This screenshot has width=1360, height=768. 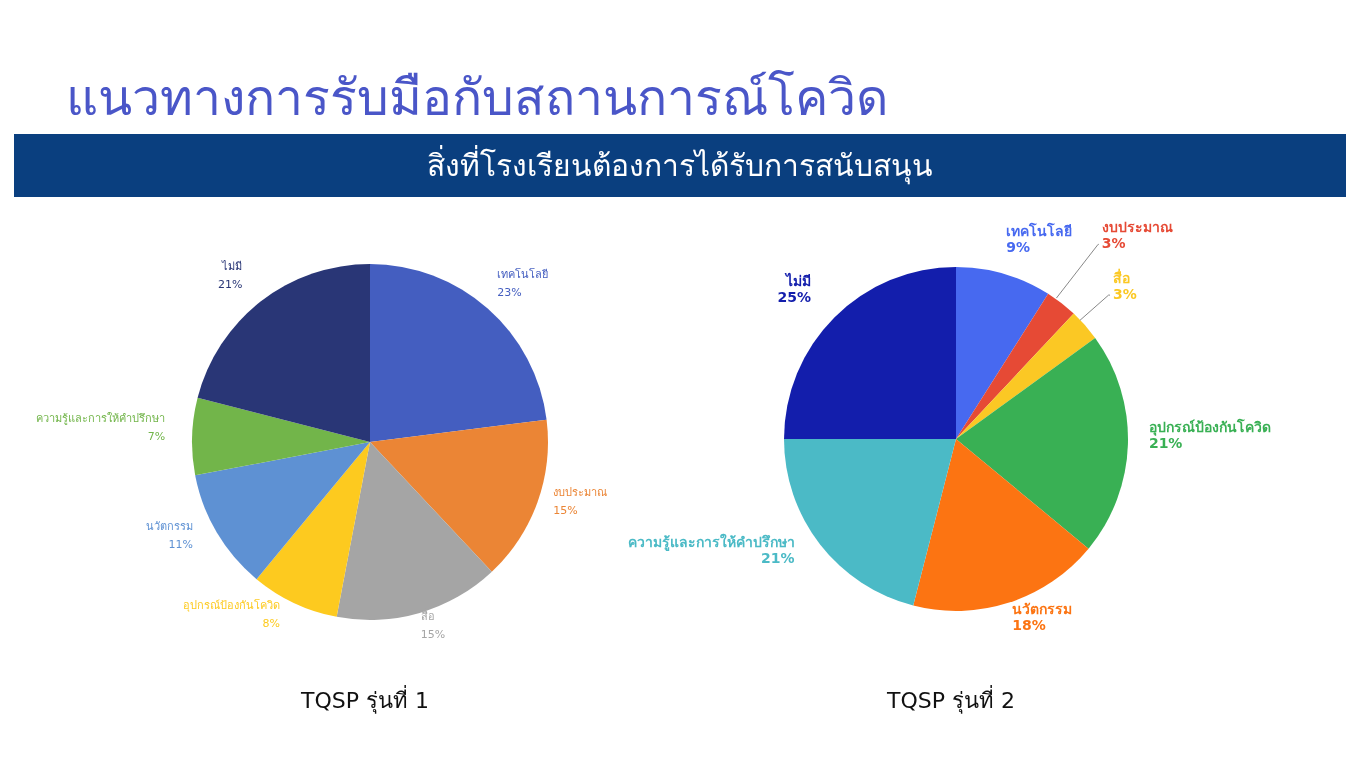 What do you see at coordinates (794, 296) in the screenshot?
I see `data-label: 25%` at bounding box center [794, 296].